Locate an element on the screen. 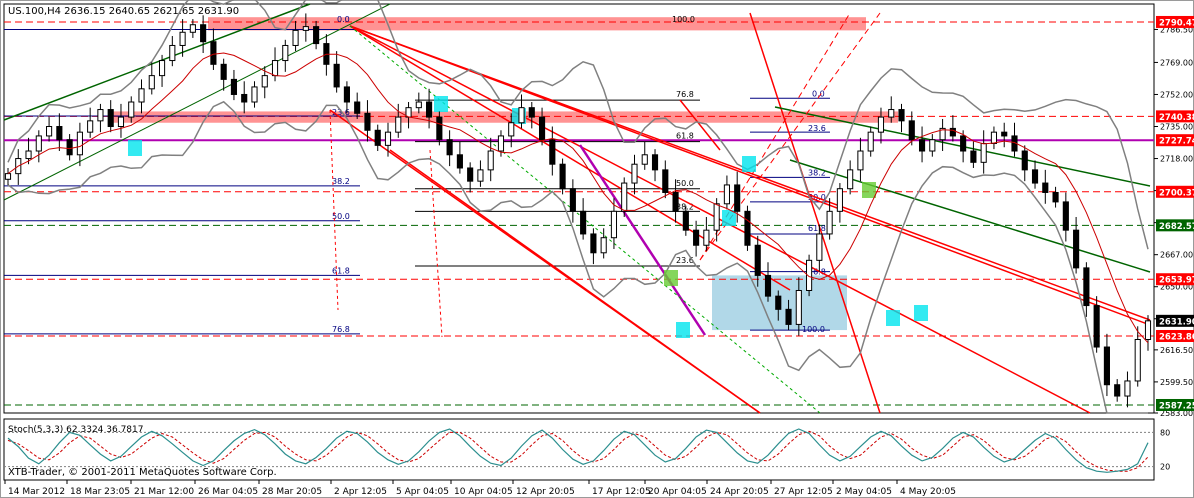  price-tag-label-0: 2790.47 is located at coordinates (1176, 23).